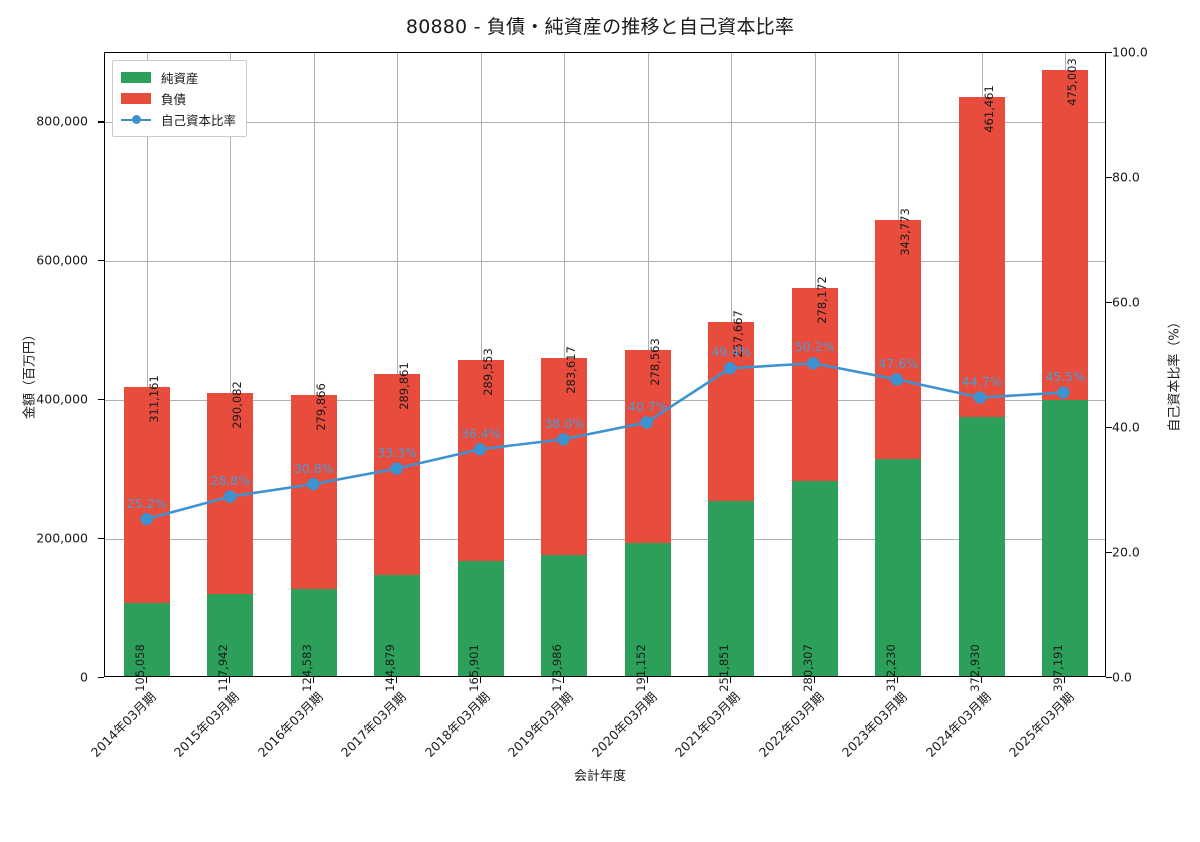 This screenshot has height=842, width=1200. I want to click on legend-label-equity: 純資産, so click(180, 78).